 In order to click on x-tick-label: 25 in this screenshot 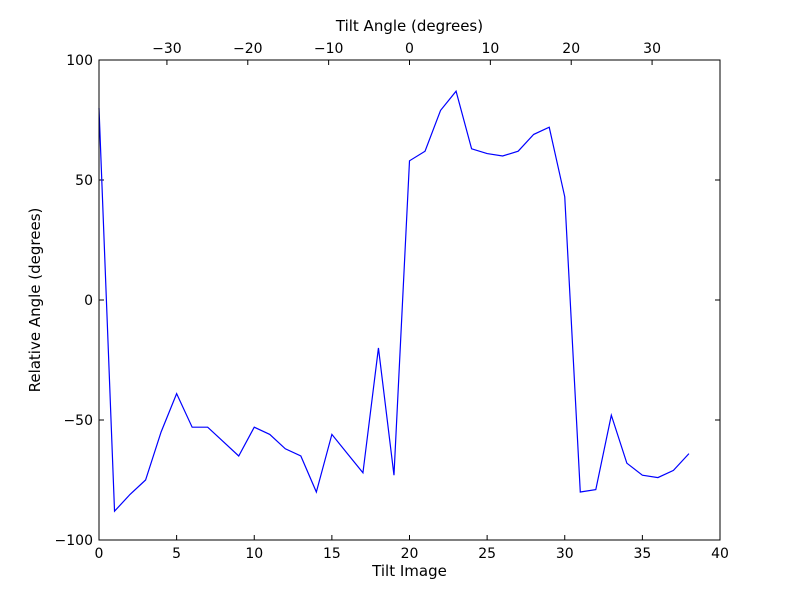, I will do `click(487, 554)`.